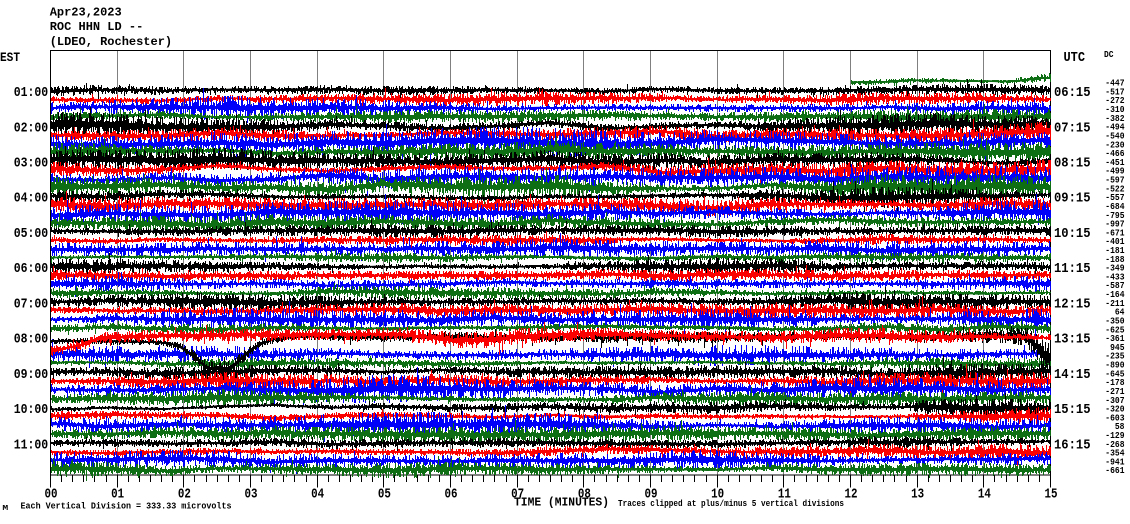 The width and height of the screenshot is (1130, 524). What do you see at coordinates (1115, 454) in the screenshot?
I see `svg-text: -354` at bounding box center [1115, 454].